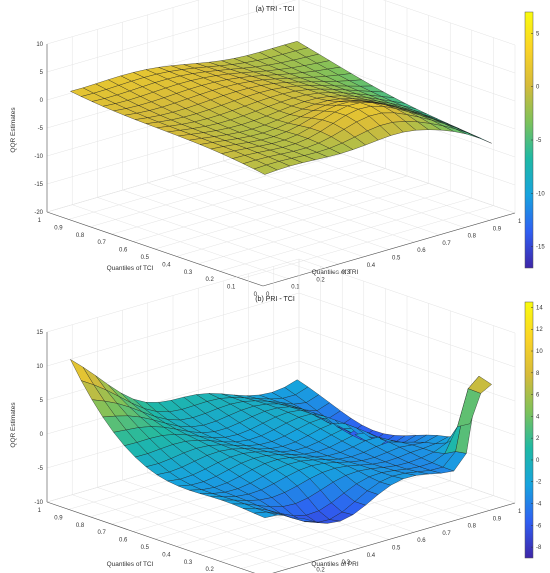 Image resolution: width=550 pixels, height=573 pixels. What do you see at coordinates (539, 330) in the screenshot?
I see `colorbar-tick-label: 12` at bounding box center [539, 330].